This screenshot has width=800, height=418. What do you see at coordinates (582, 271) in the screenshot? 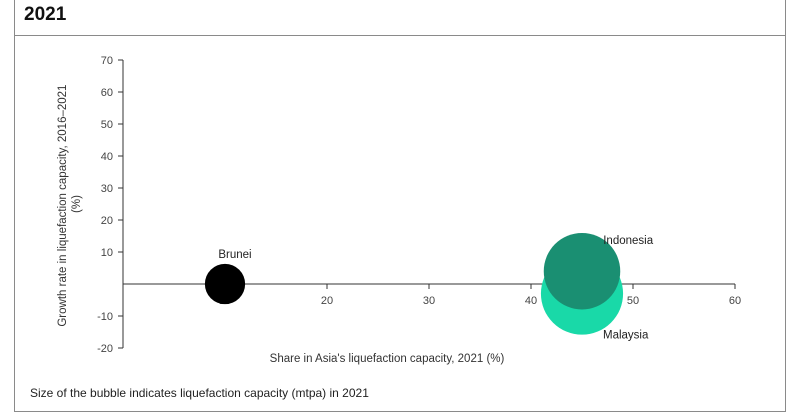
I see `bubble-indonesia` at bounding box center [582, 271].